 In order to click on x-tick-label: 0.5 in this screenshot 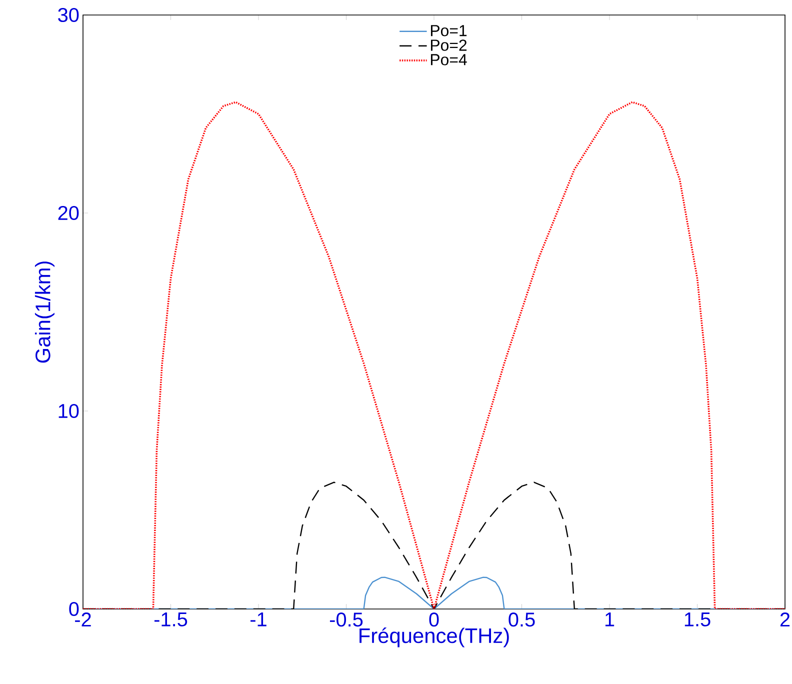, I will do `click(521, 619)`.